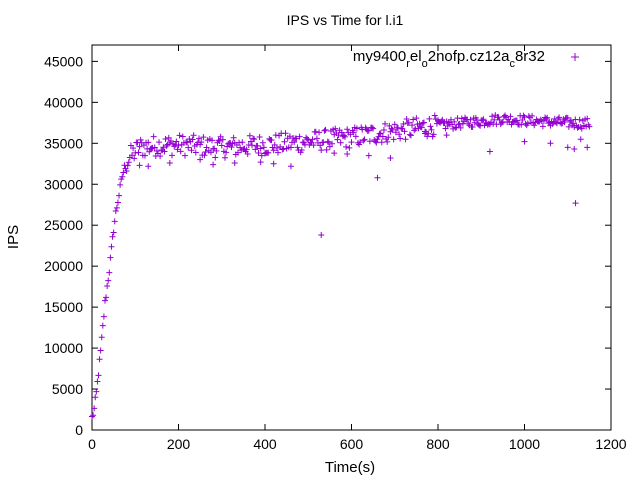 Image resolution: width=640 pixels, height=480 pixels. Describe the element at coordinates (63, 225) in the screenshot. I see `y-tick-label: 25000` at that location.